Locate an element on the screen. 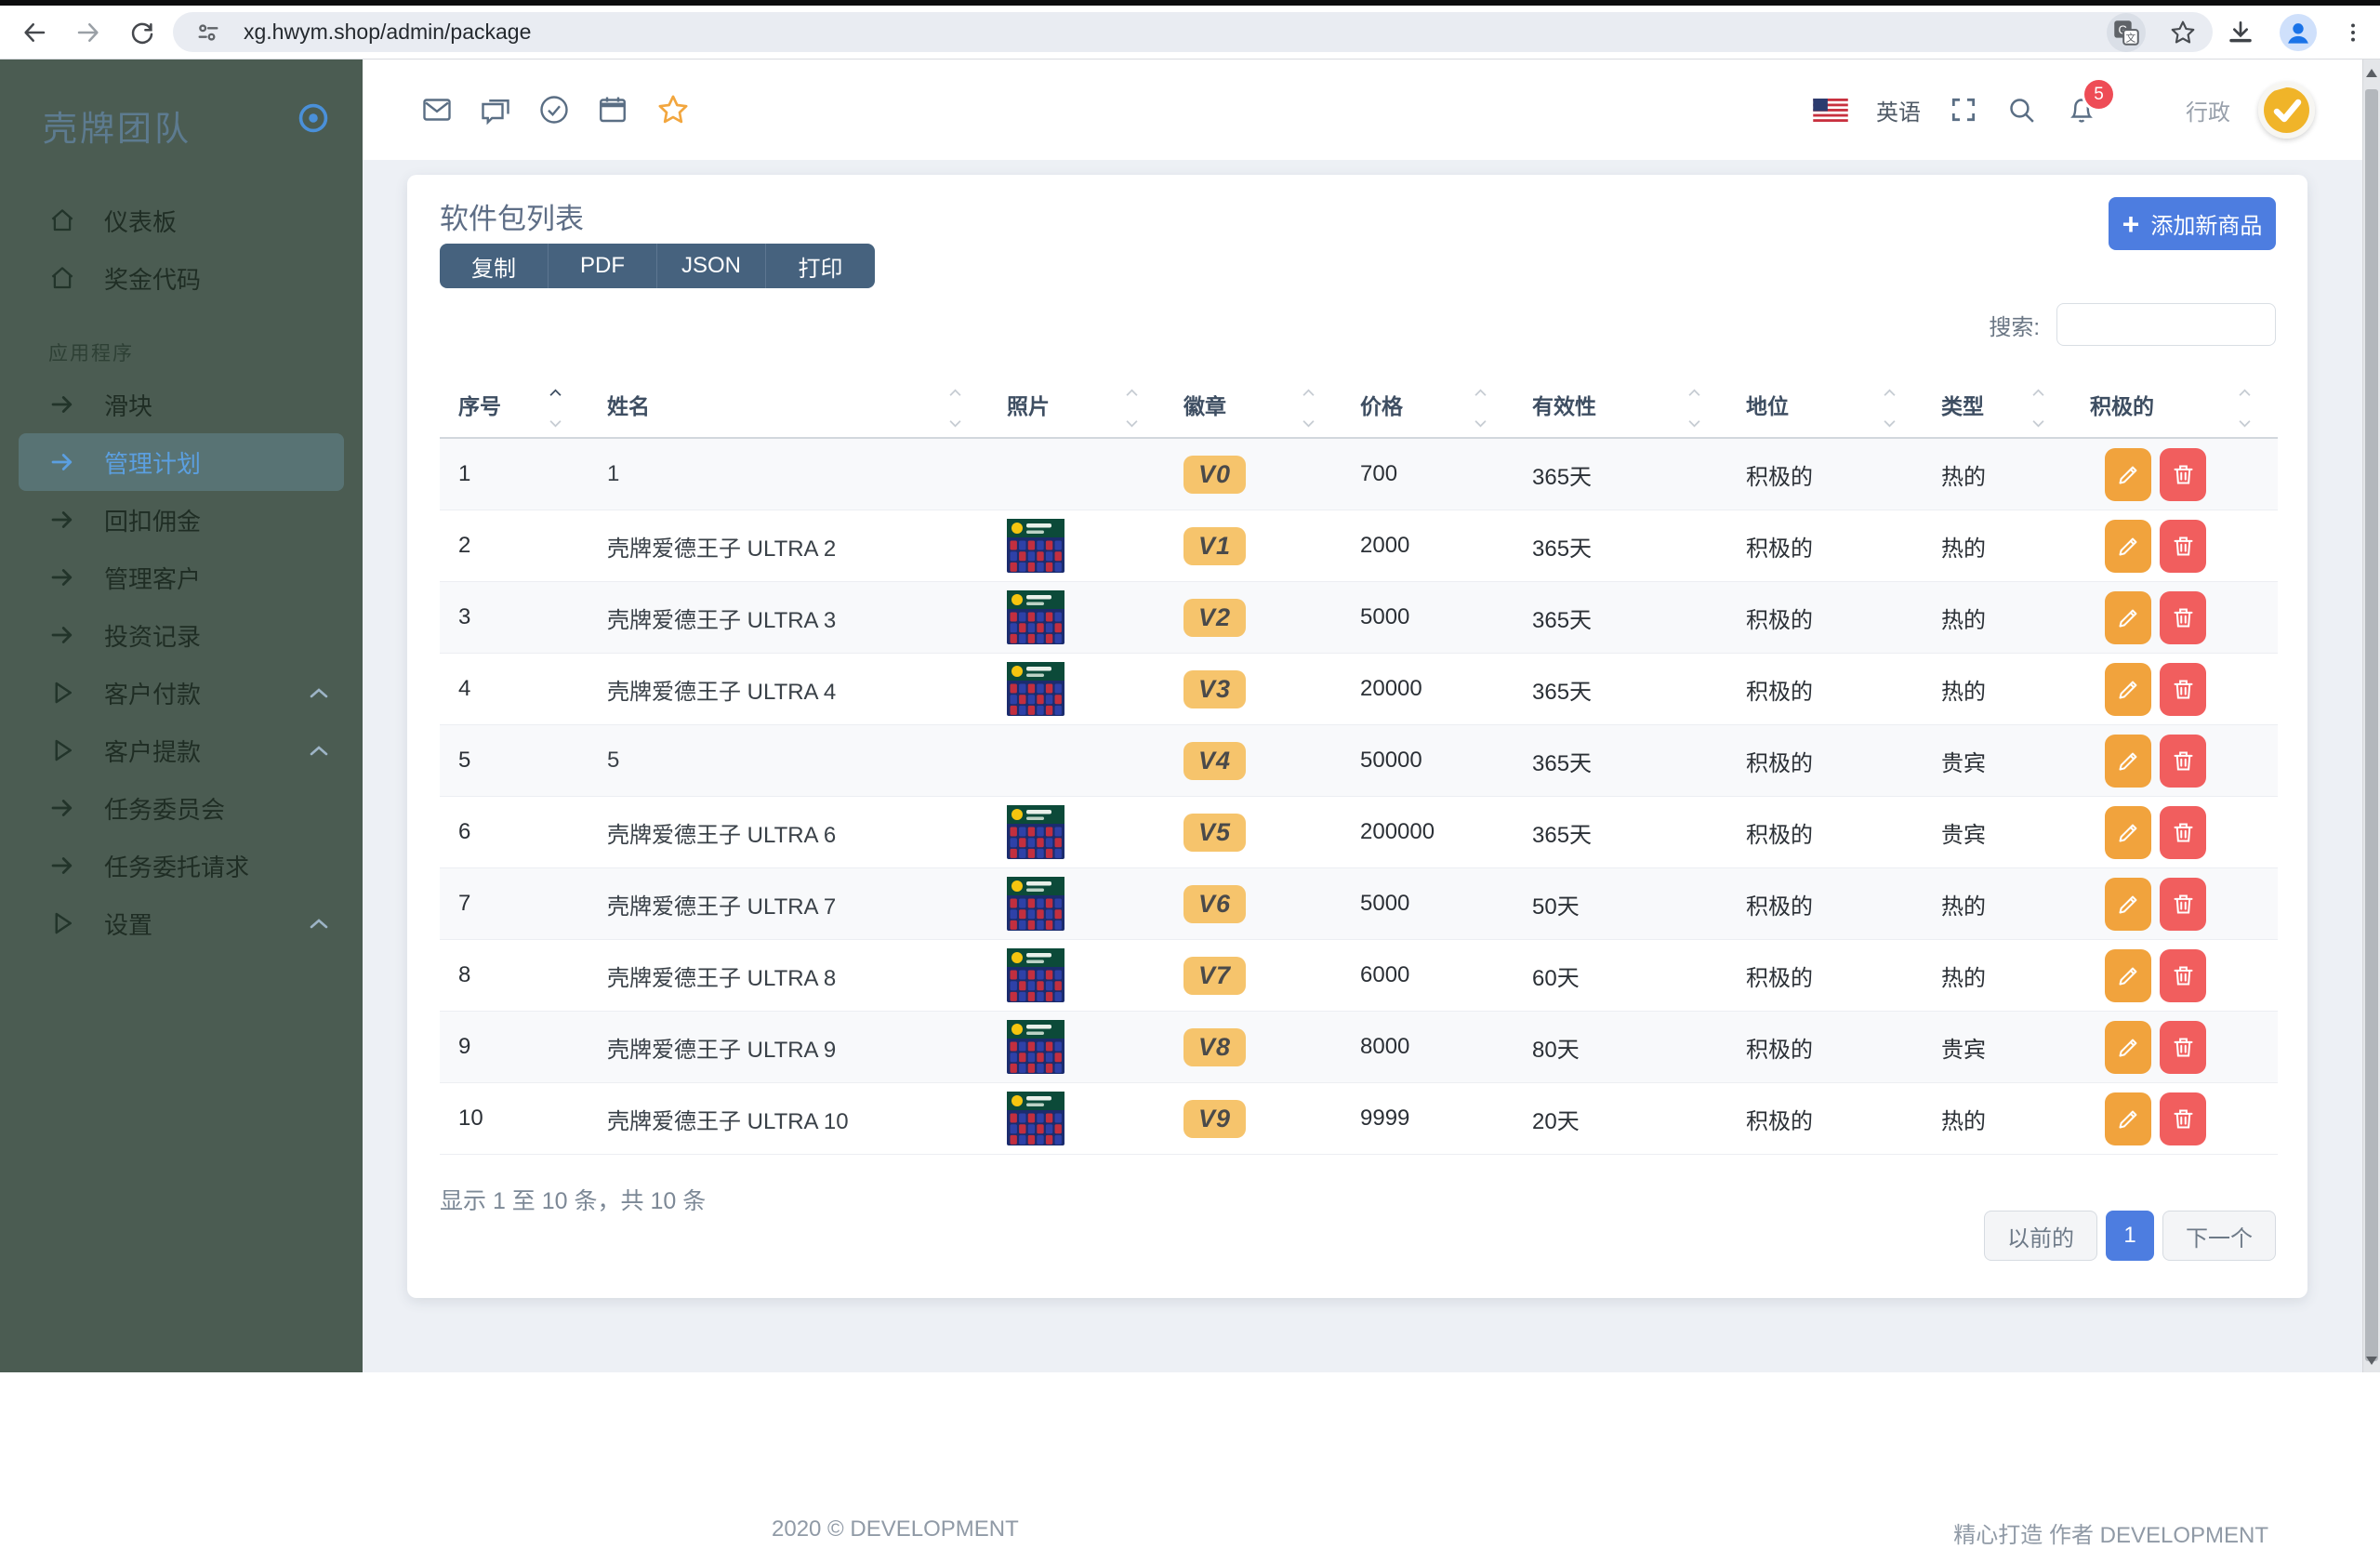 This screenshot has width=2380, height=1549. sidebar-item-investment-records: 投资记录 is located at coordinates (181, 635).